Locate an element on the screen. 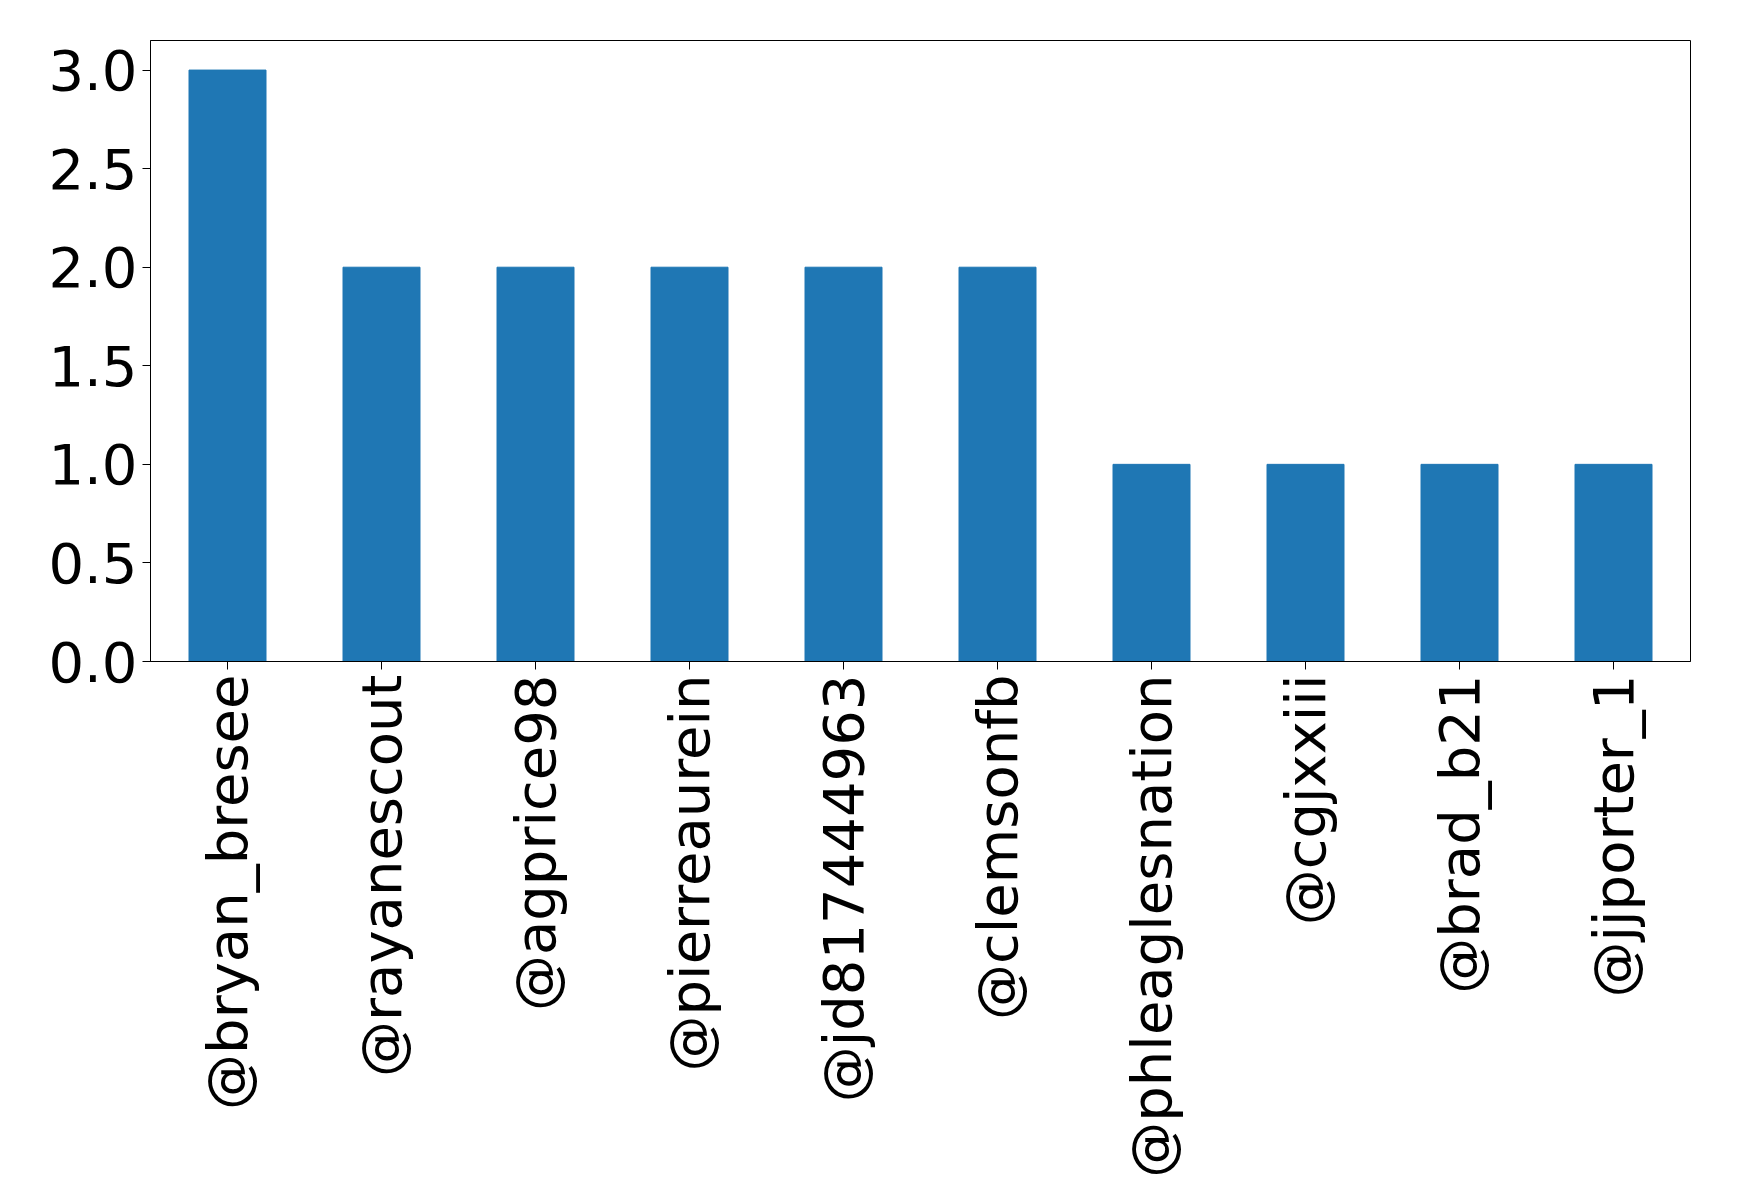 This screenshot has height=1189, width=1739. x-tick-label: @phleaglesnation is located at coordinates (1151, 926).